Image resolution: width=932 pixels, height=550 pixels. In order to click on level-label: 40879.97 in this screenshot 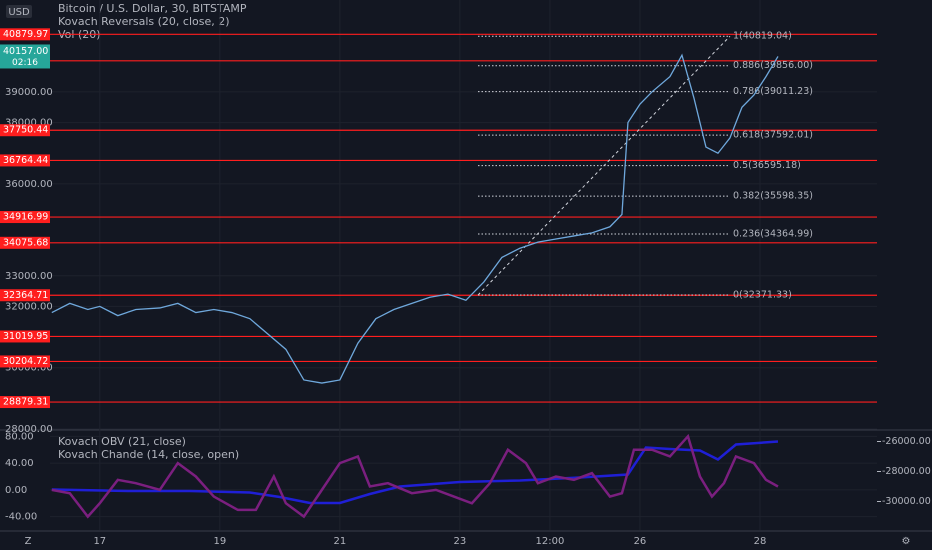, I will do `click(25, 34)`.